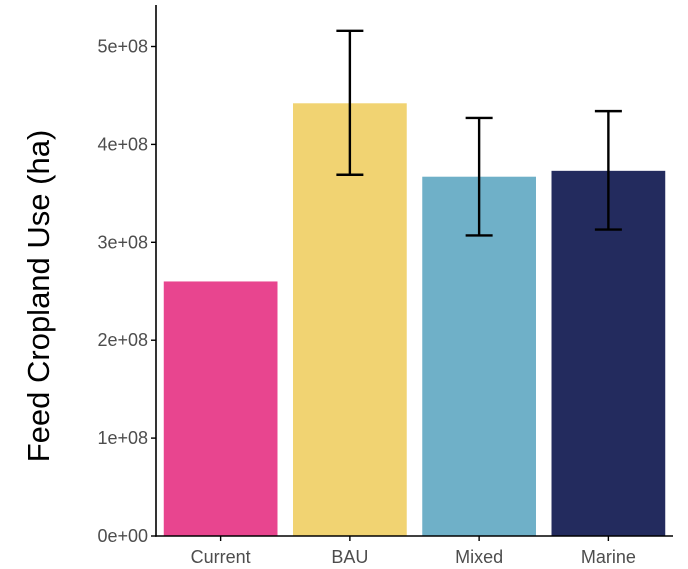 This screenshot has width=688, height=569. Describe the element at coordinates (479, 557) in the screenshot. I see `x-tick-label: Mixed` at that location.